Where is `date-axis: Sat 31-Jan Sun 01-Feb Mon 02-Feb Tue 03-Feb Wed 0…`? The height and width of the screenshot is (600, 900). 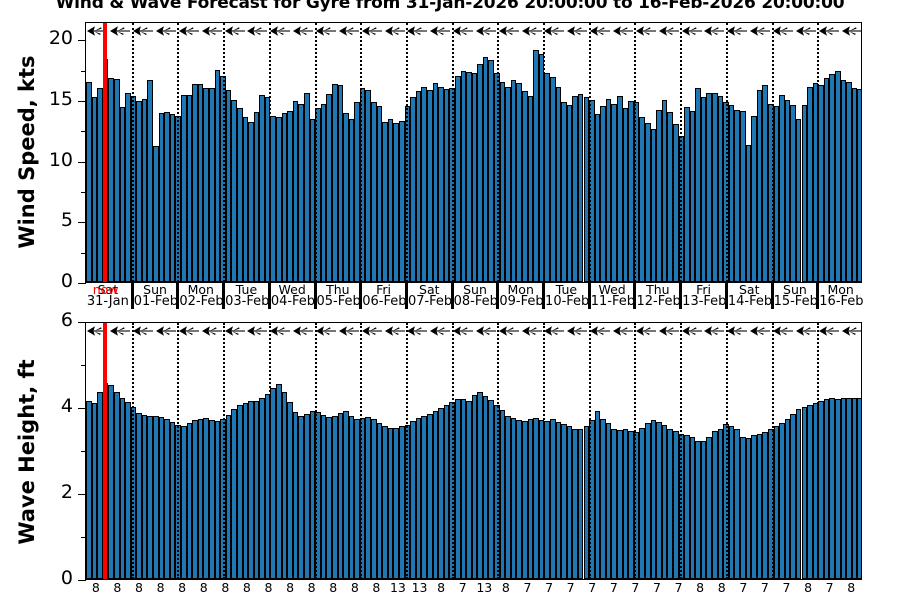 date-axis: Sat 31-Jan Sun 01-Feb Mon 02-Feb Tue 03-Feb Wed 0… is located at coordinates (474, 295).